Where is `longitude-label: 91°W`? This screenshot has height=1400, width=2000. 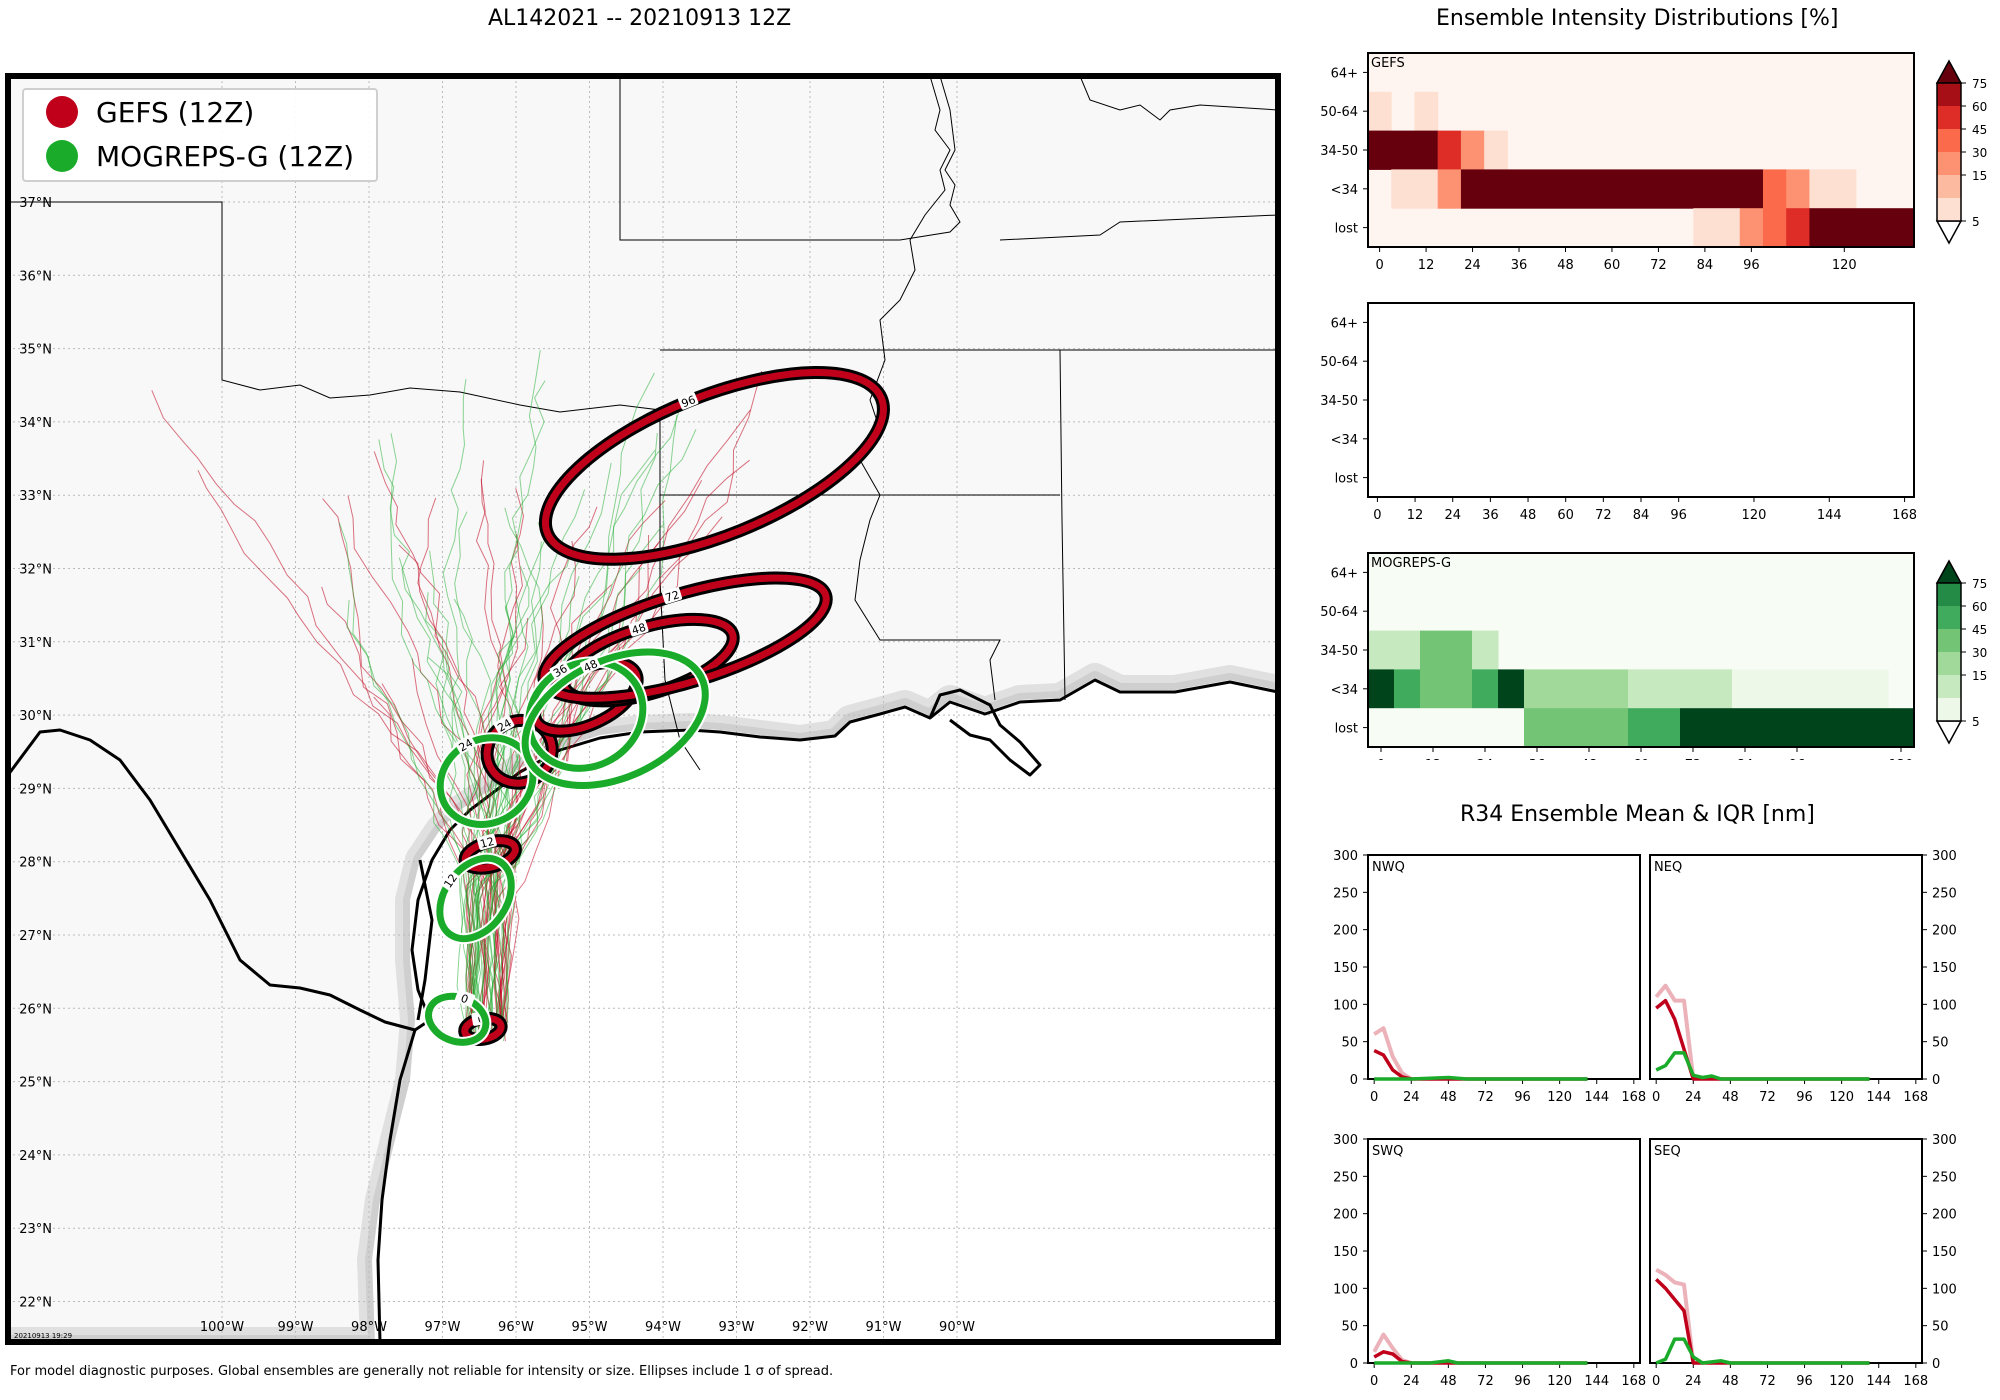 longitude-label: 91°W is located at coordinates (884, 1327).